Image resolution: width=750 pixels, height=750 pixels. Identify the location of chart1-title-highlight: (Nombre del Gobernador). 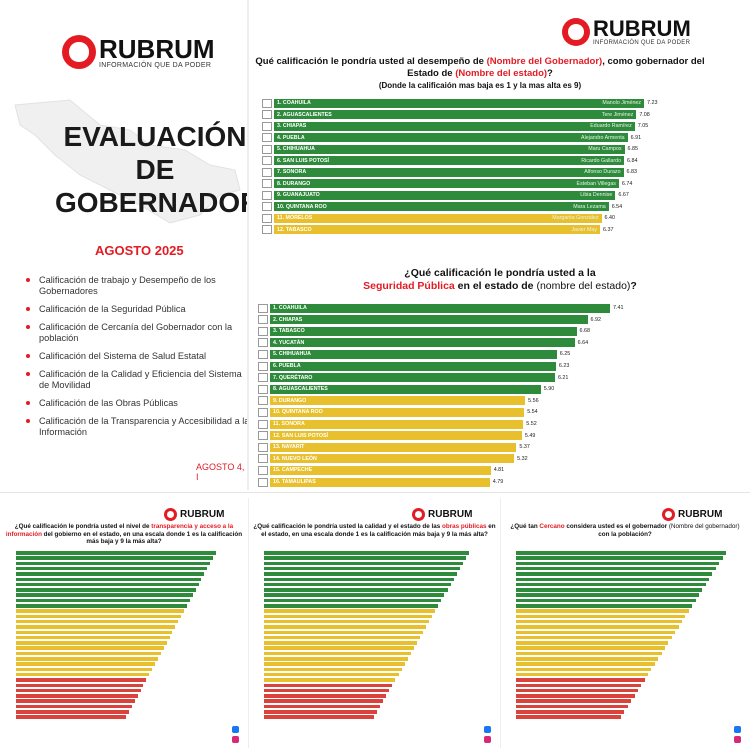
(544, 61).